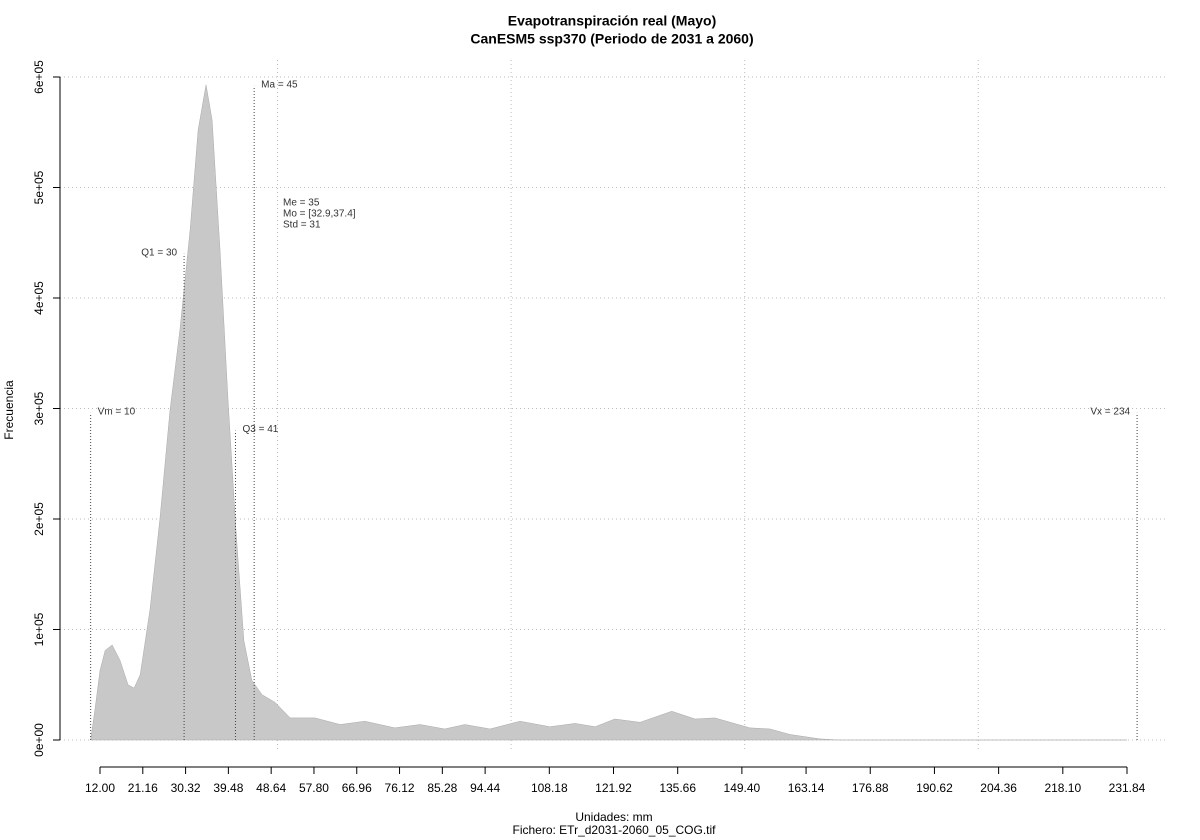 The height and width of the screenshot is (840, 1200). Describe the element at coordinates (100, 788) in the screenshot. I see `x-tick-label: 12.00` at that location.